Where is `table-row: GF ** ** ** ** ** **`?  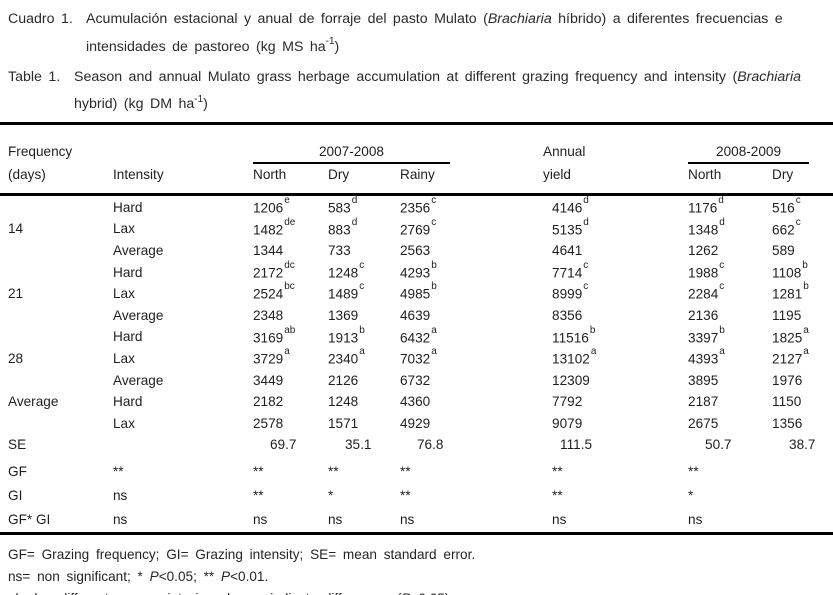
table-row: GF ** ** ** ** ** ** is located at coordinates (416, 470).